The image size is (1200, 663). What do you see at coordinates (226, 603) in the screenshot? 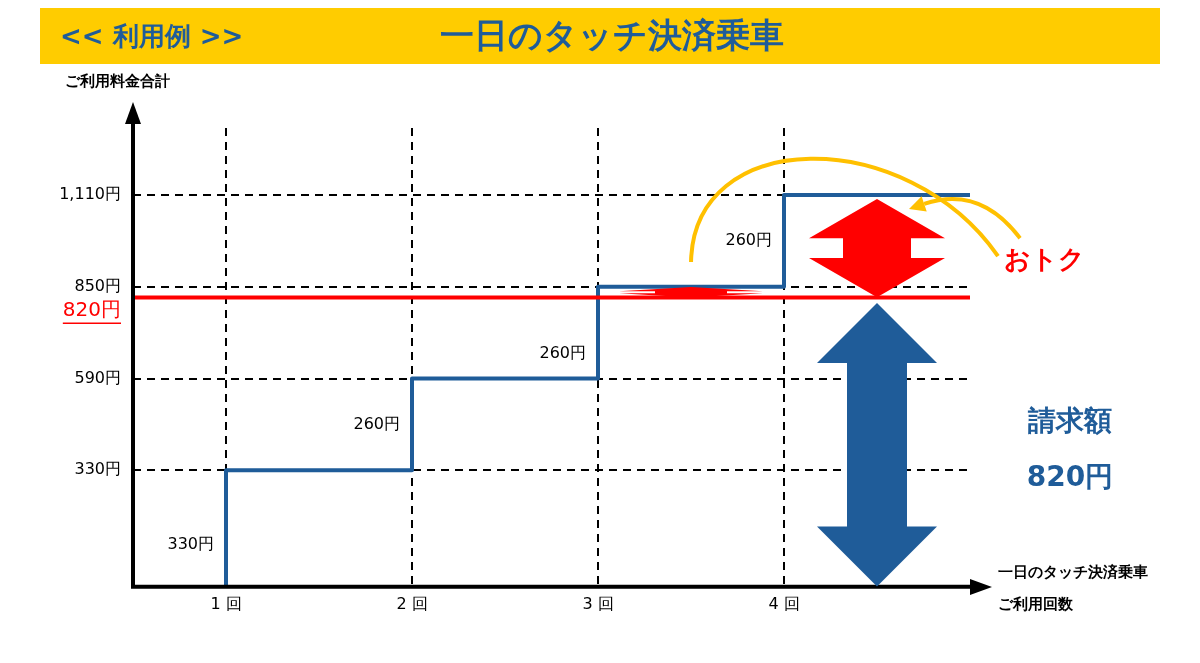
I see `x-tick-label: 1 回` at bounding box center [226, 603].